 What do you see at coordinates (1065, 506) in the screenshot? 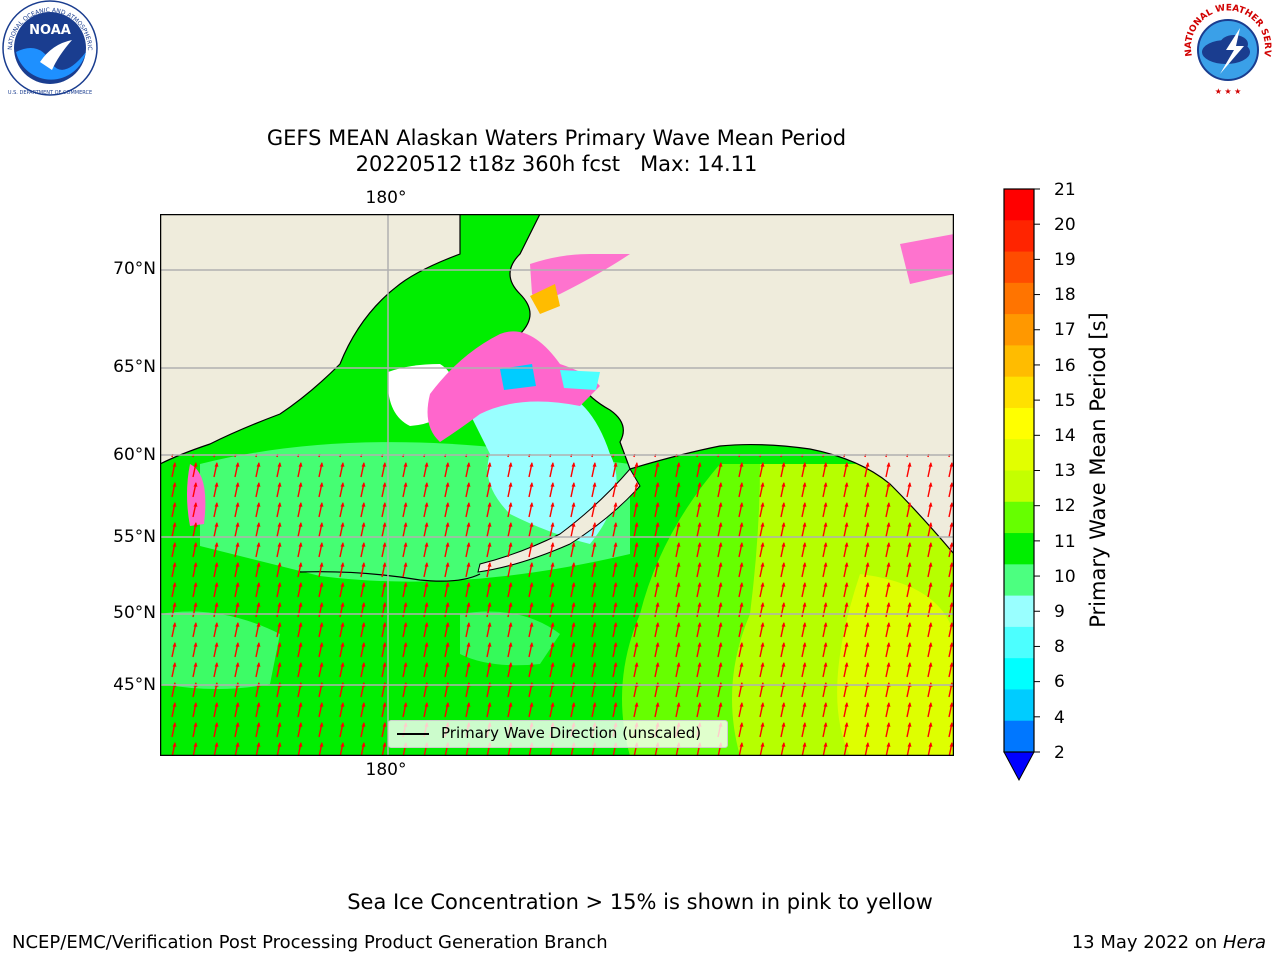
I see `cbar-tick-12: 12` at bounding box center [1065, 506].